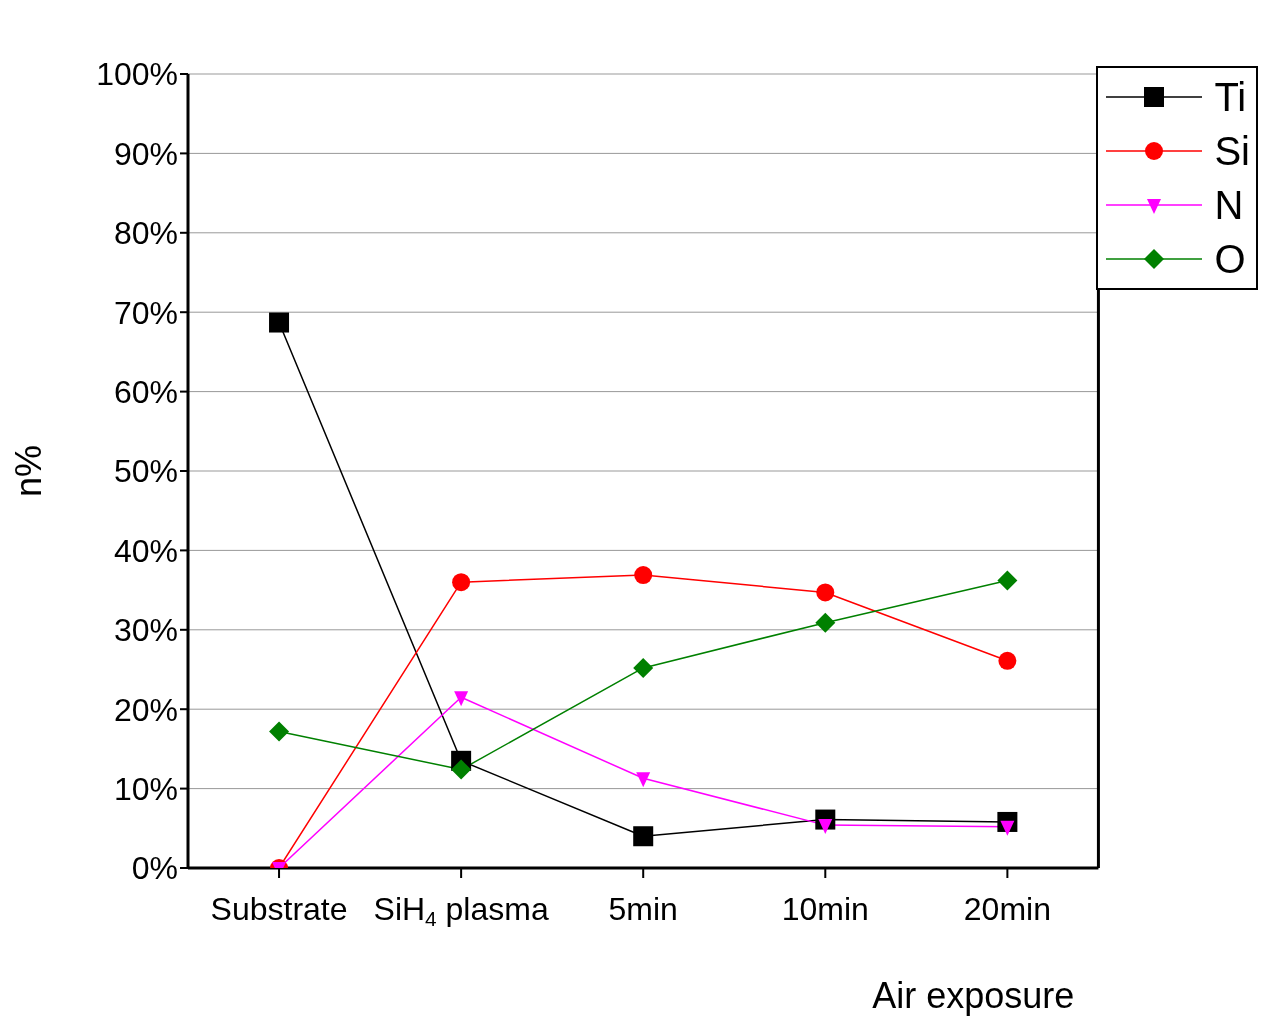 This screenshot has height=1027, width=1280. What do you see at coordinates (145, 471) in the screenshot?
I see `y-tick-label: 50%` at bounding box center [145, 471].